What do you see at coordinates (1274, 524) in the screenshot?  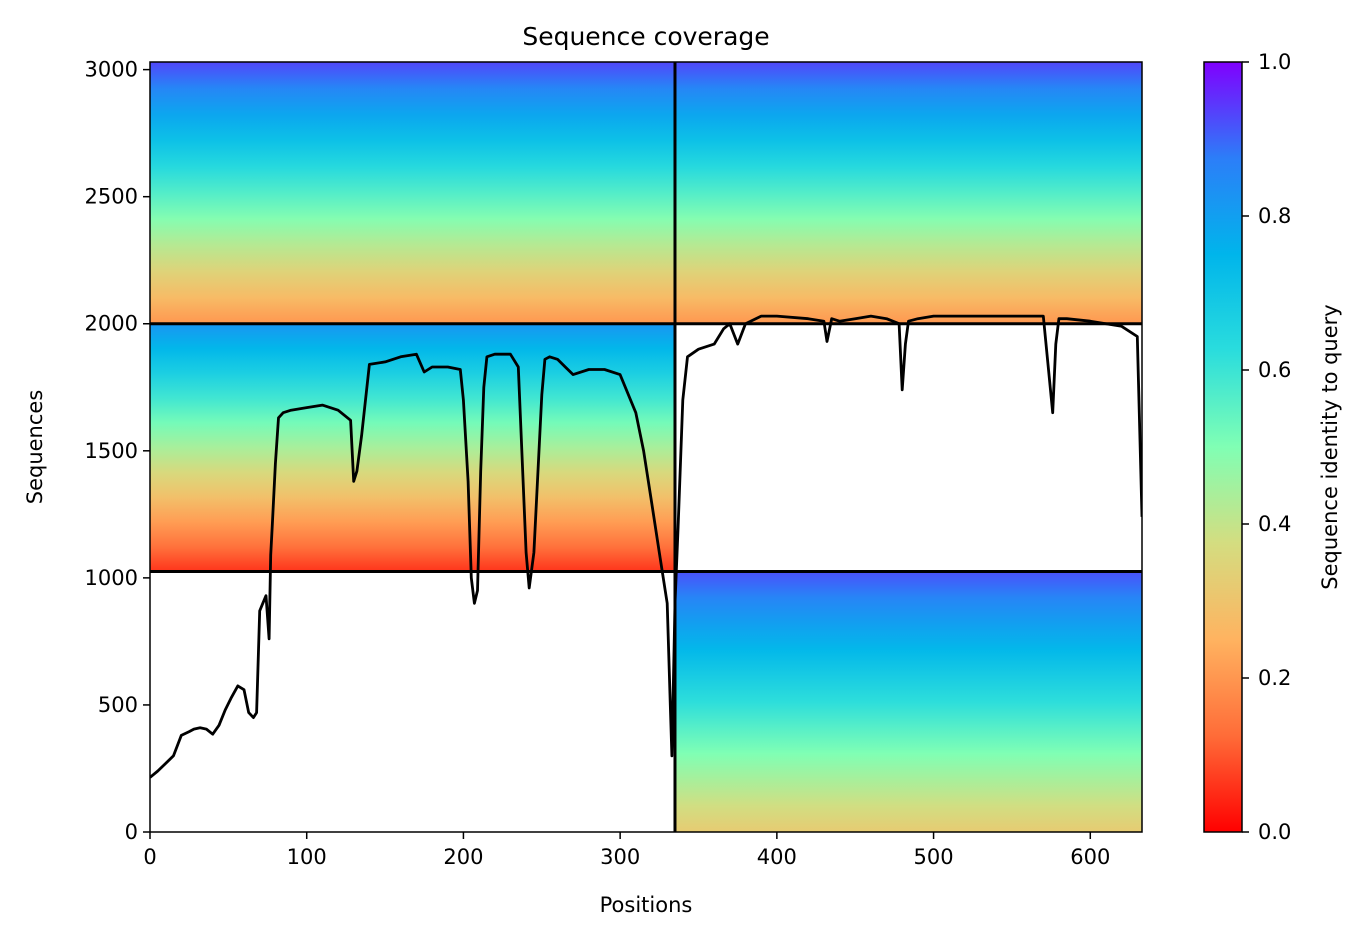 I see `colorbar-tick-label: 0.4` at bounding box center [1274, 524].